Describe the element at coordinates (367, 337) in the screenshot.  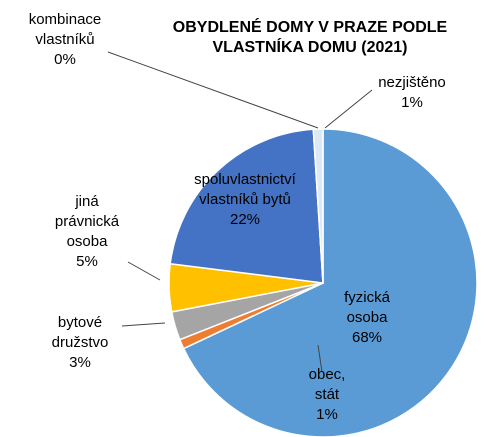
I see `value-label: 68%` at that location.